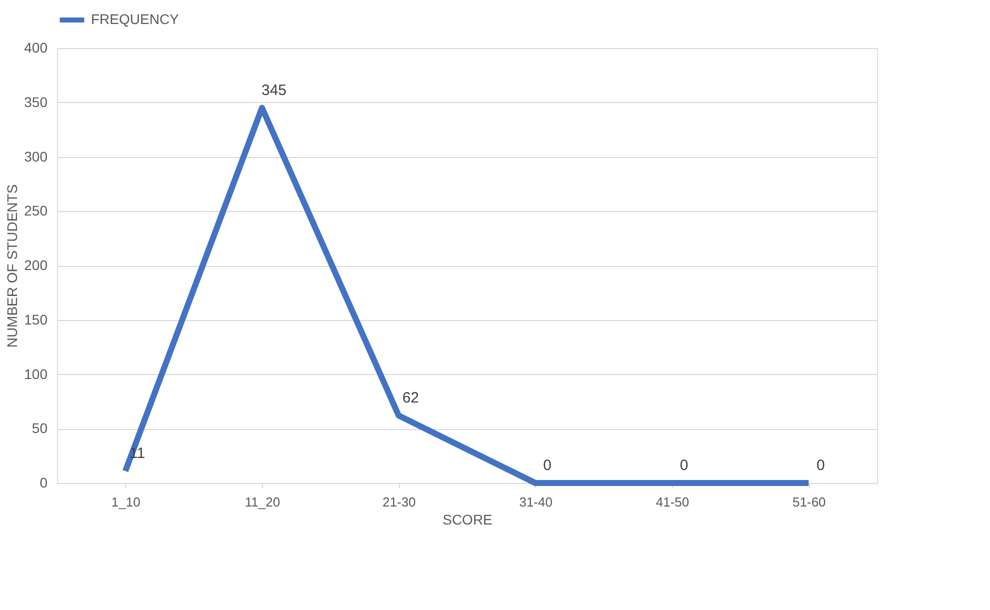 The width and height of the screenshot is (990, 610). What do you see at coordinates (274, 90) in the screenshot?
I see `data-label: 345` at bounding box center [274, 90].